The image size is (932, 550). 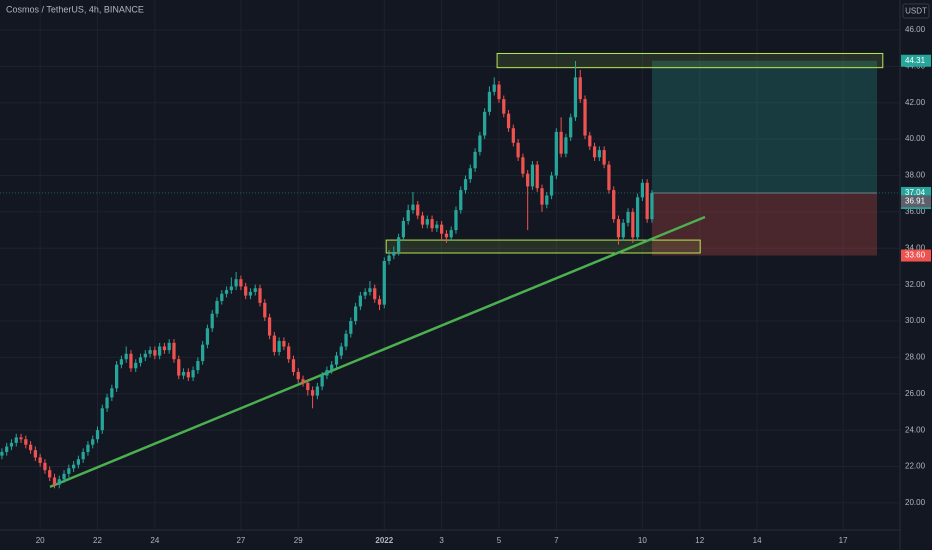 I want to click on x-tick-label: 12, so click(x=699, y=540).